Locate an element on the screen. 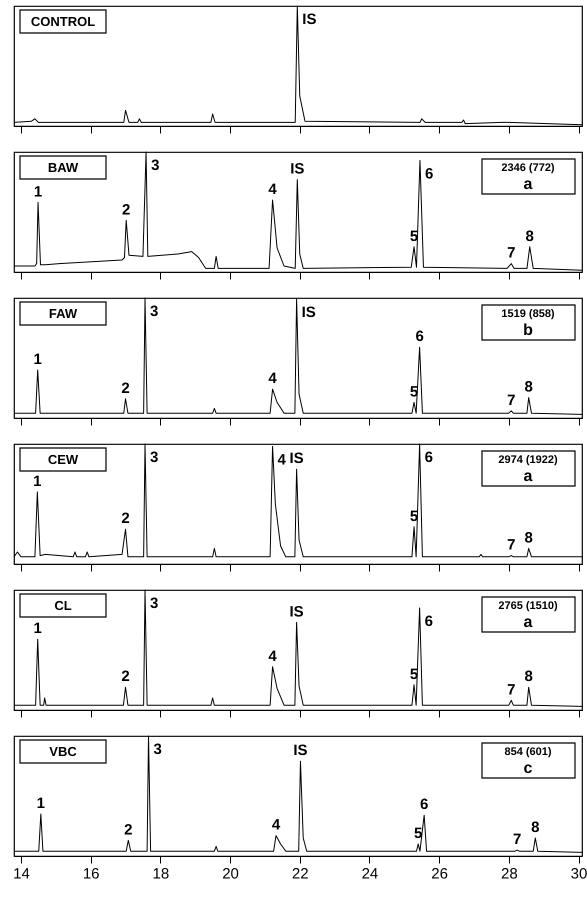 This screenshot has width=587, height=909. x-tick-label: 20 is located at coordinates (230, 874).